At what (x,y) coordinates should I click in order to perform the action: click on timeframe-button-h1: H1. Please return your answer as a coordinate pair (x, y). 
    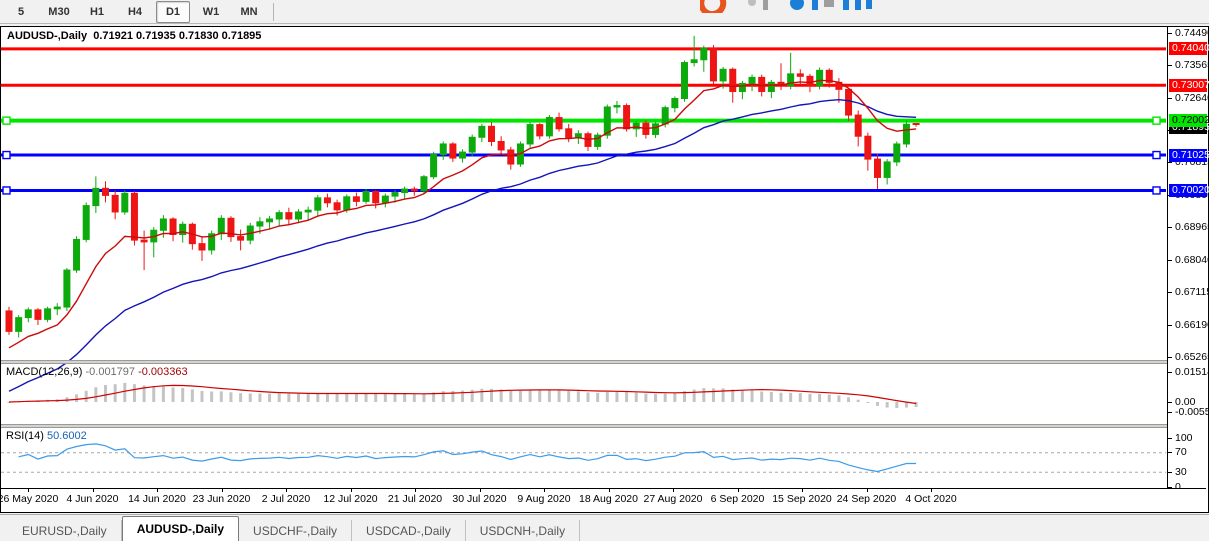
    Looking at the image, I should click on (97, 11).